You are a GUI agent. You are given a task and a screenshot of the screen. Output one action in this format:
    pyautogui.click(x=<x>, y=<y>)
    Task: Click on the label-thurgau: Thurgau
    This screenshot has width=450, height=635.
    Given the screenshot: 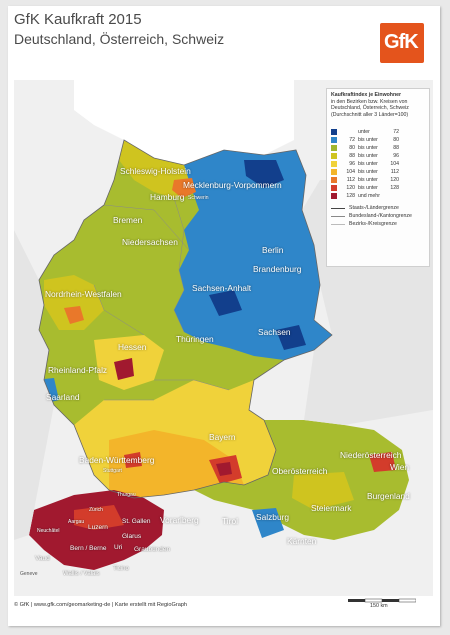 What is the action you would take?
    pyautogui.click(x=126, y=495)
    